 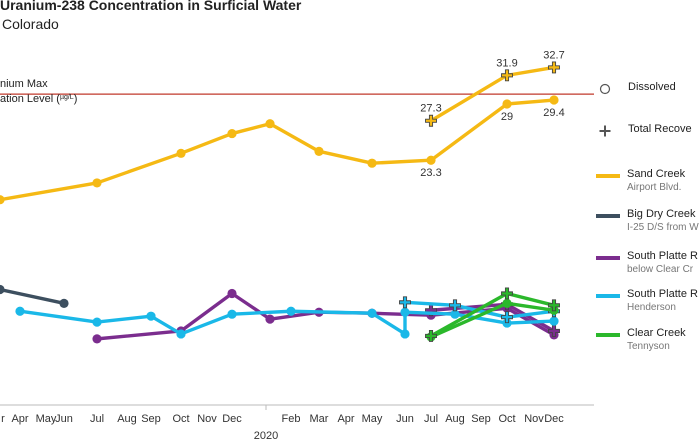 I want to click on mcl-label-text: ation Level (, so click(x=30, y=99).